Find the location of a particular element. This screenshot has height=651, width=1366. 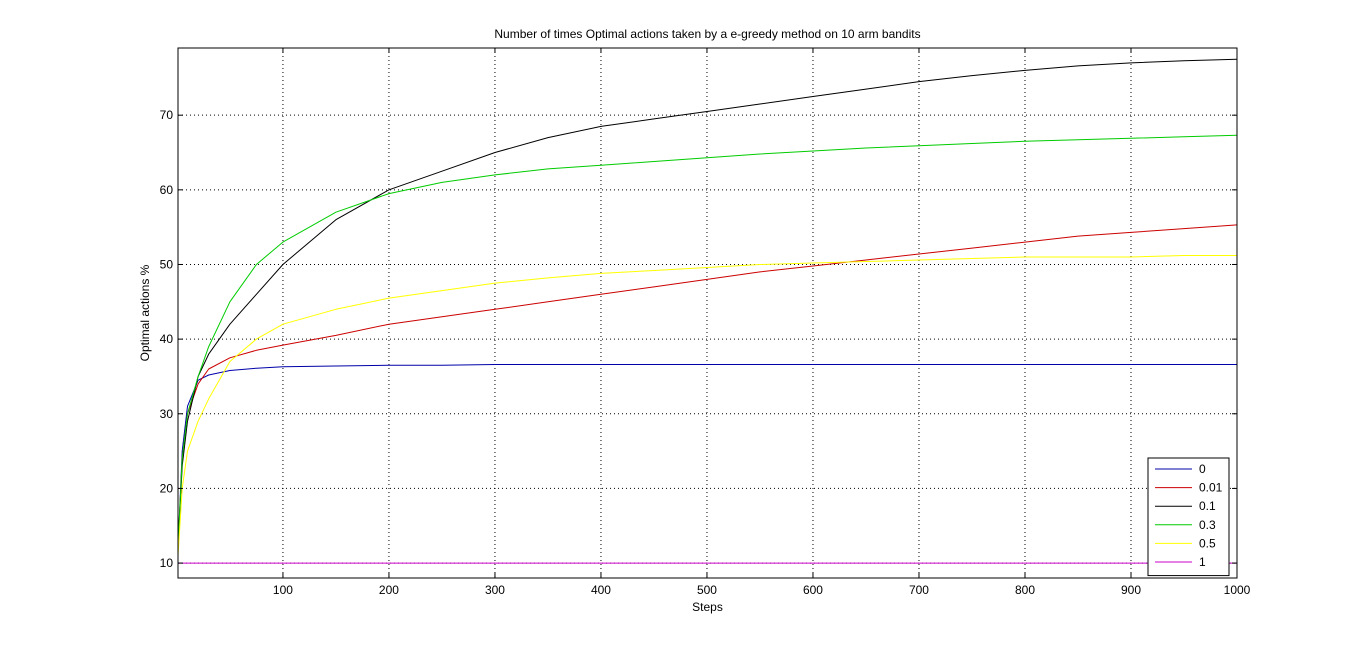

legend-label: 0.01 is located at coordinates (1211, 488).